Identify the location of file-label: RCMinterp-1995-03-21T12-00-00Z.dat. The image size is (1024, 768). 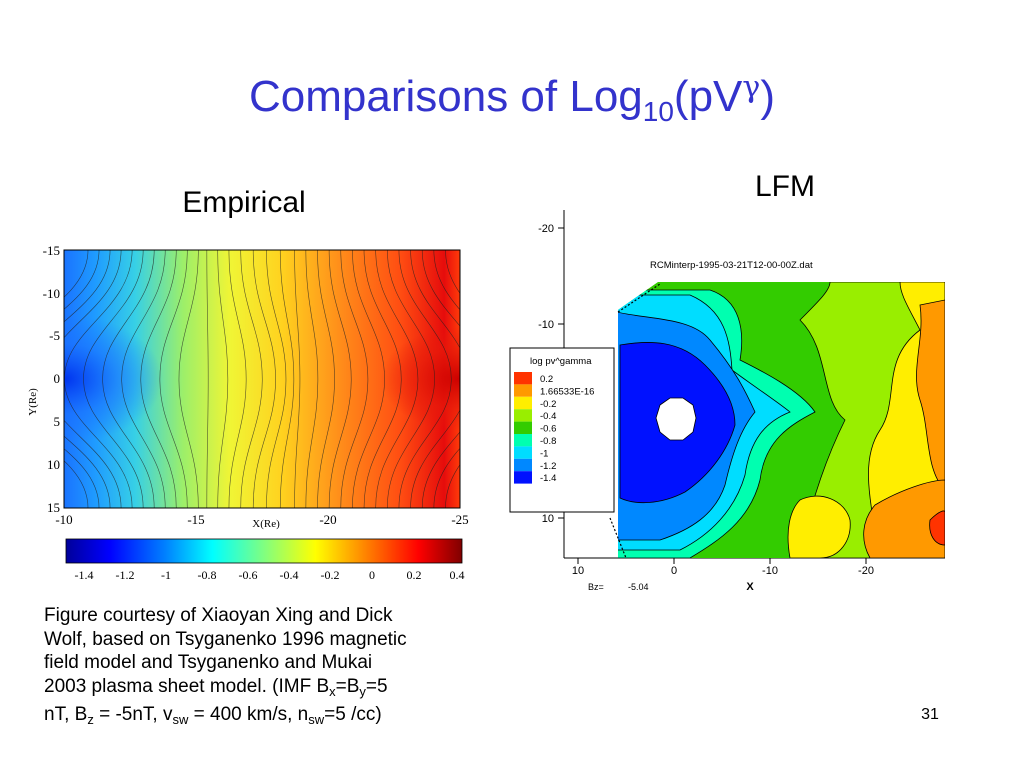
(731, 265).